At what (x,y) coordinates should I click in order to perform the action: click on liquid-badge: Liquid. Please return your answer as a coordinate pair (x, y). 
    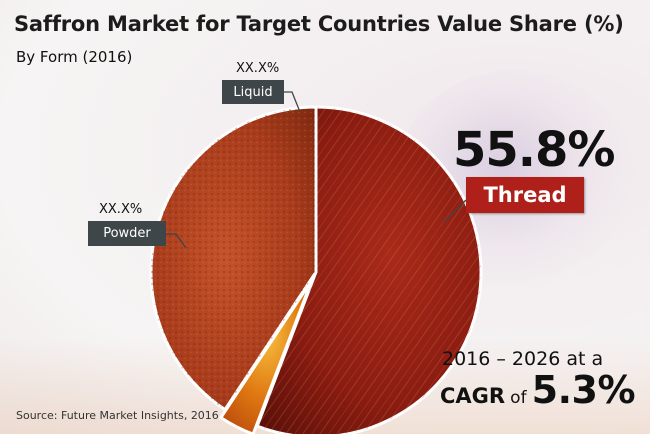
    Looking at the image, I should click on (253, 92).